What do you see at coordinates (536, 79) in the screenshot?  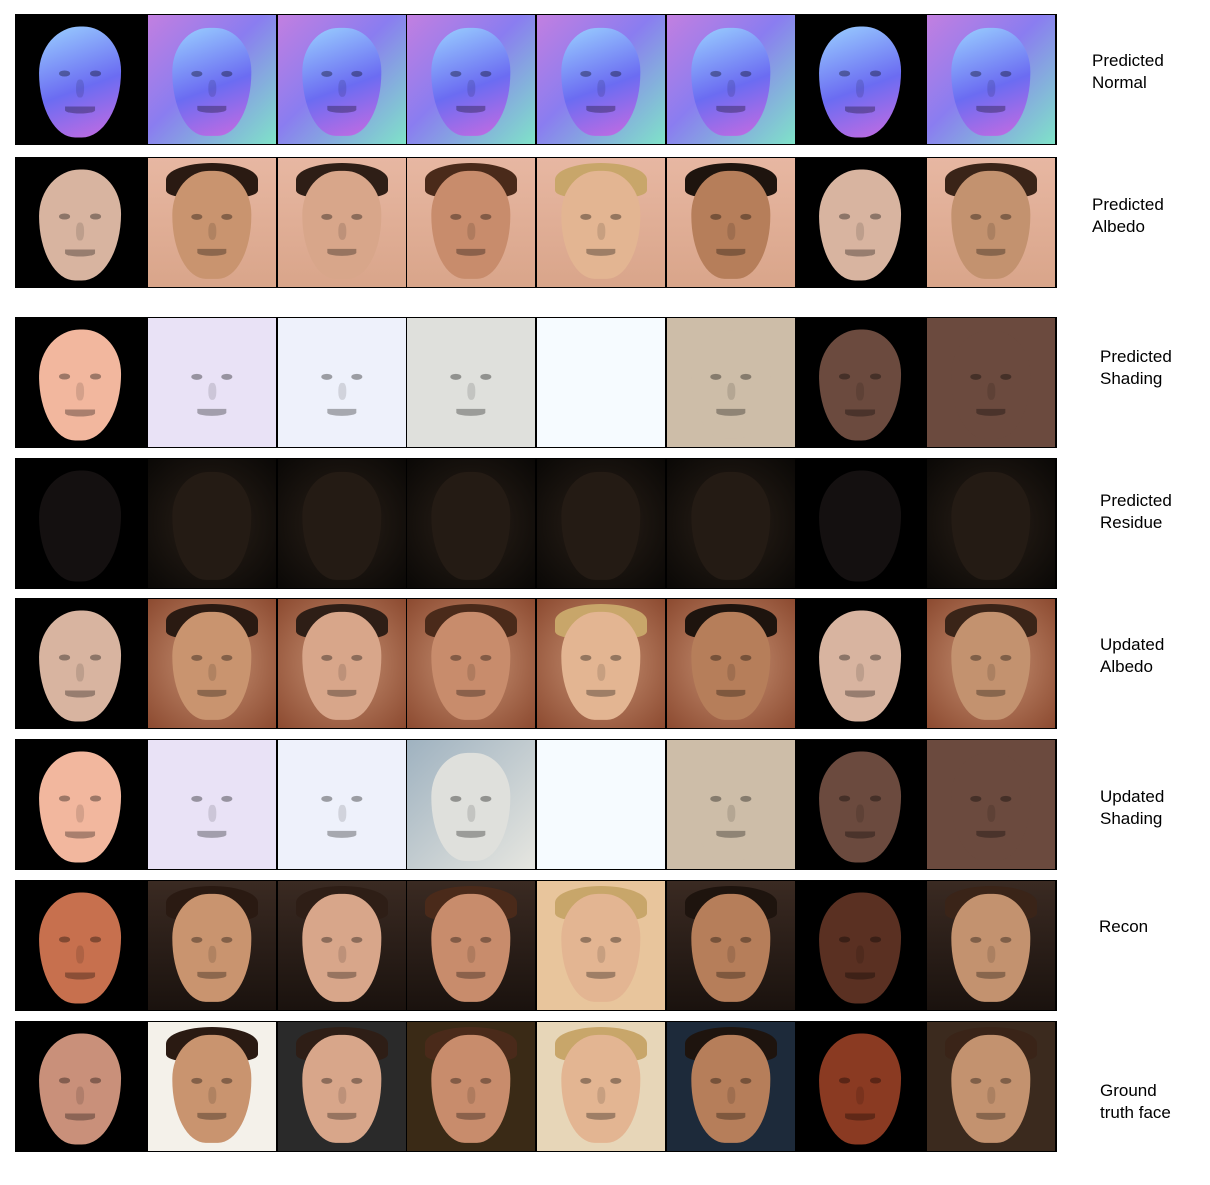 I see `image-row-normal` at bounding box center [536, 79].